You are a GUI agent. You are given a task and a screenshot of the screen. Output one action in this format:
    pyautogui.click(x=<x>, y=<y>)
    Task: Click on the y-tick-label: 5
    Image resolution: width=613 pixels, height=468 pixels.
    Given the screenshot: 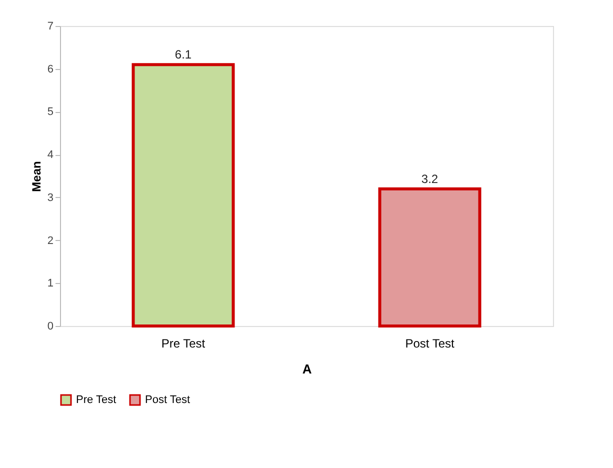 What is the action you would take?
    pyautogui.click(x=50, y=112)
    